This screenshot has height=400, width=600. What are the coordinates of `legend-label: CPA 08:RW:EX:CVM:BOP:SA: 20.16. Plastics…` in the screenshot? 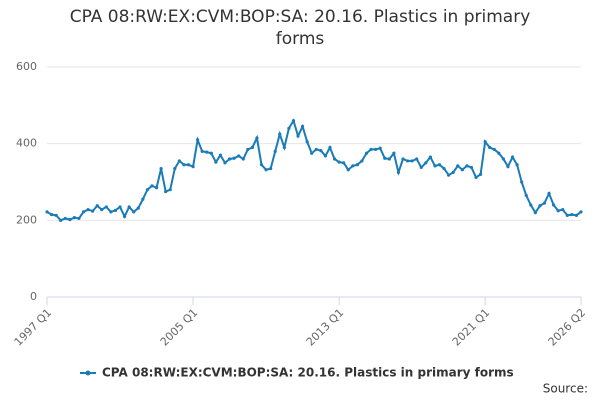 It's located at (308, 373).